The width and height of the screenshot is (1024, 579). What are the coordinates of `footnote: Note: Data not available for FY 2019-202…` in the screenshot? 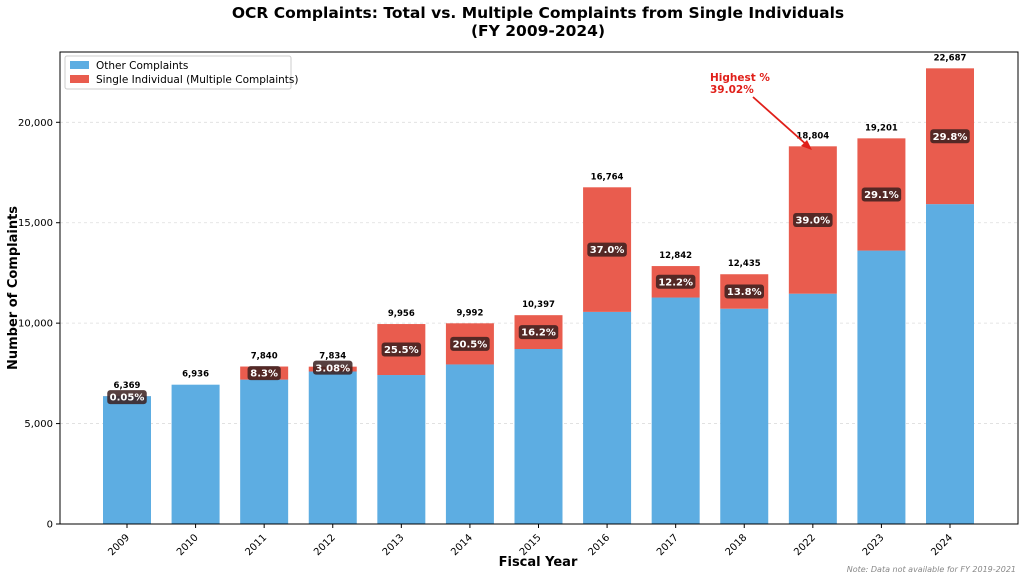 It's located at (931, 569).